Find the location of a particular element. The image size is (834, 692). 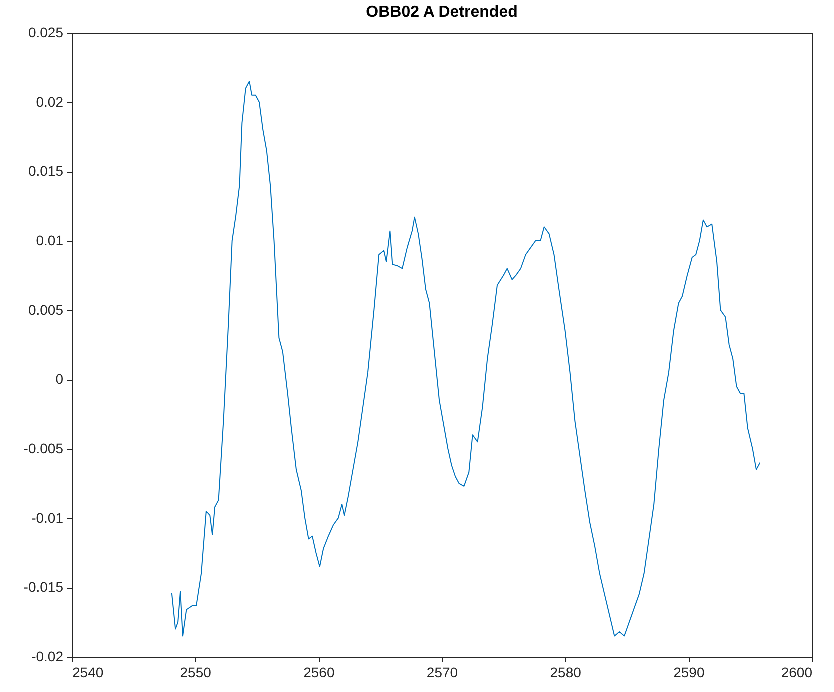

x-tick-label: 2590 is located at coordinates (689, 672).